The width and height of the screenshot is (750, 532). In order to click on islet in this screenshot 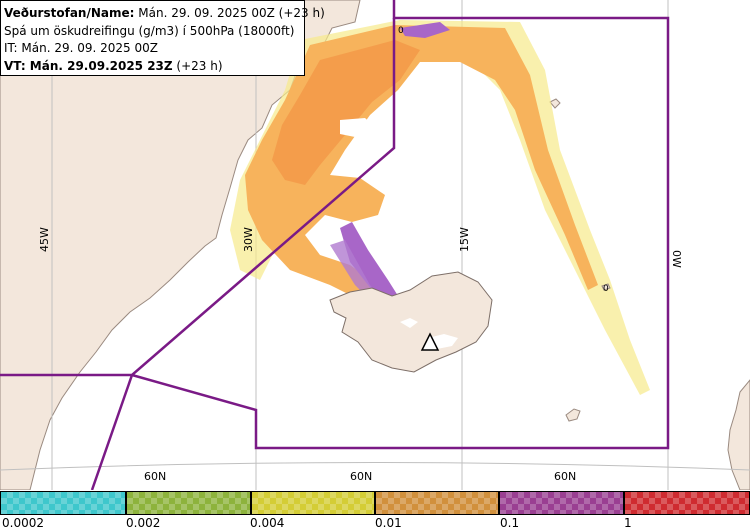, I will do `click(555, 103)`.